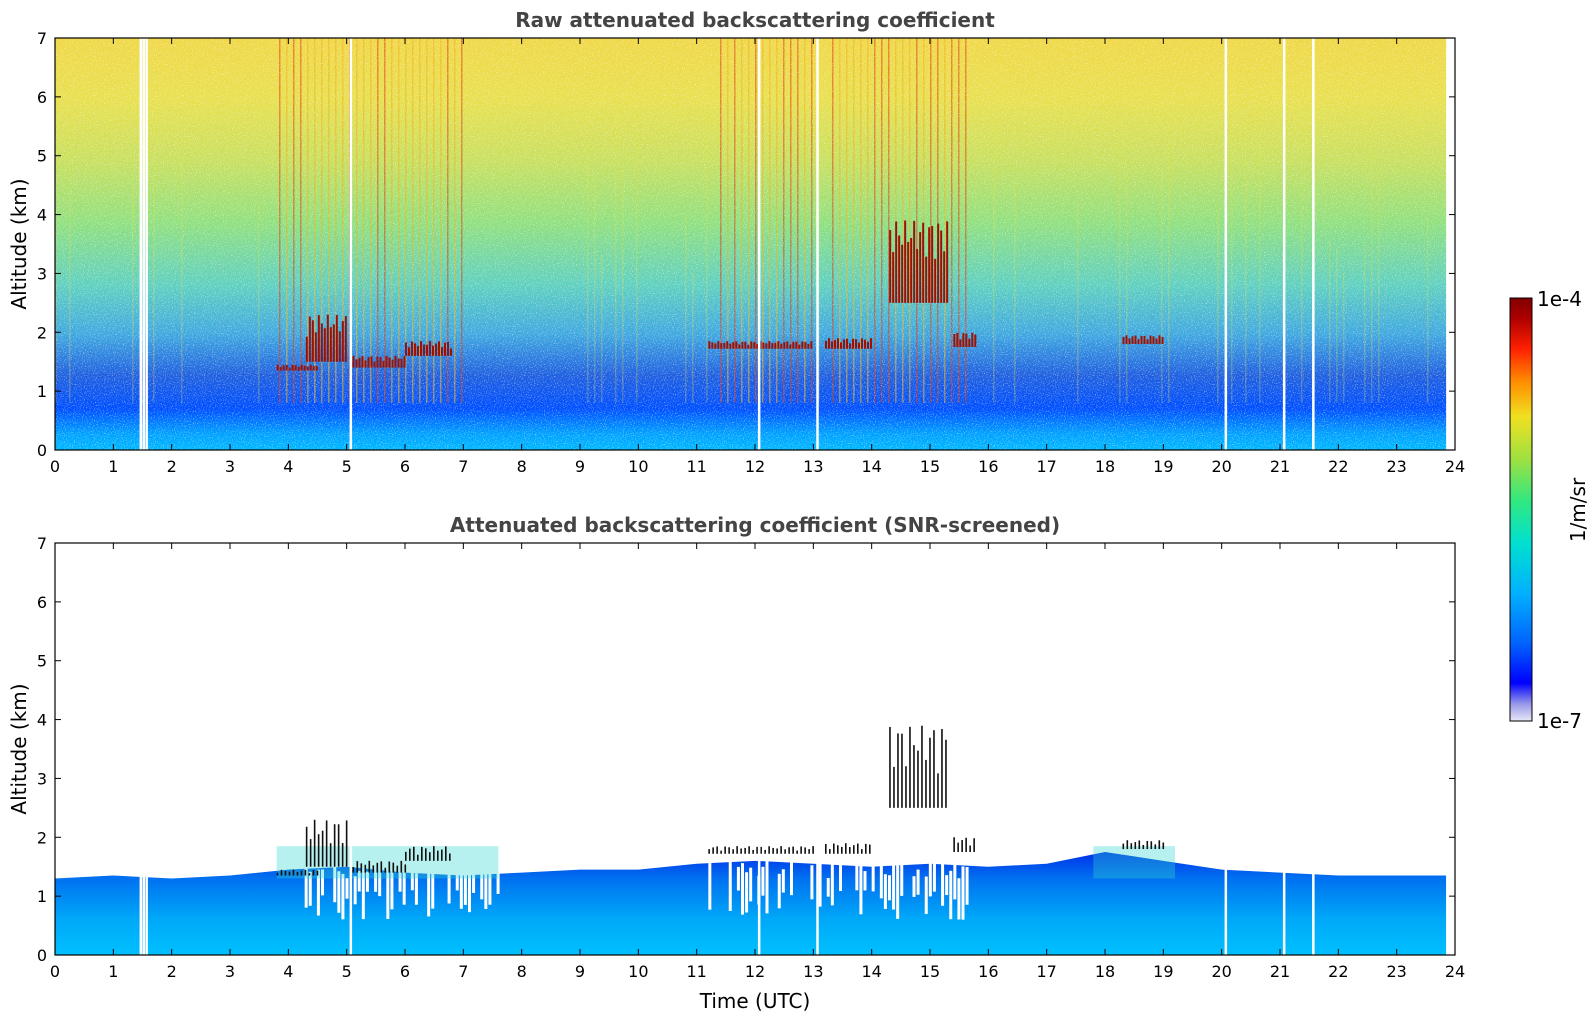 This screenshot has width=1595, height=1020. Describe the element at coordinates (42, 450) in the screenshot. I see `y-tick-label: 0` at that location.